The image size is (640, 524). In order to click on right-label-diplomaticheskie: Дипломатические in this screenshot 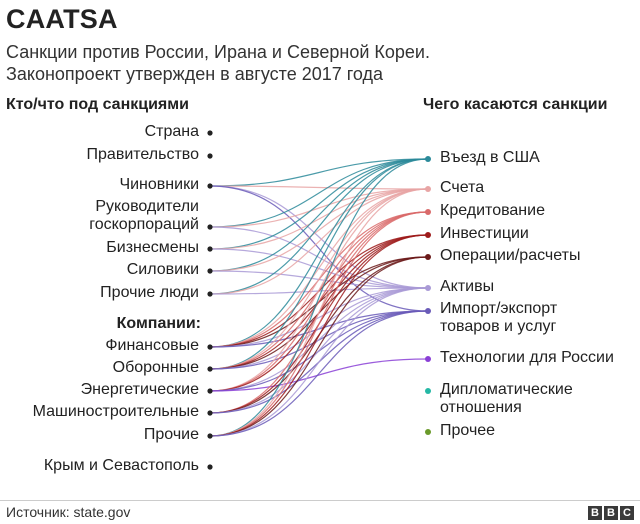, I will do `click(506, 389)`.